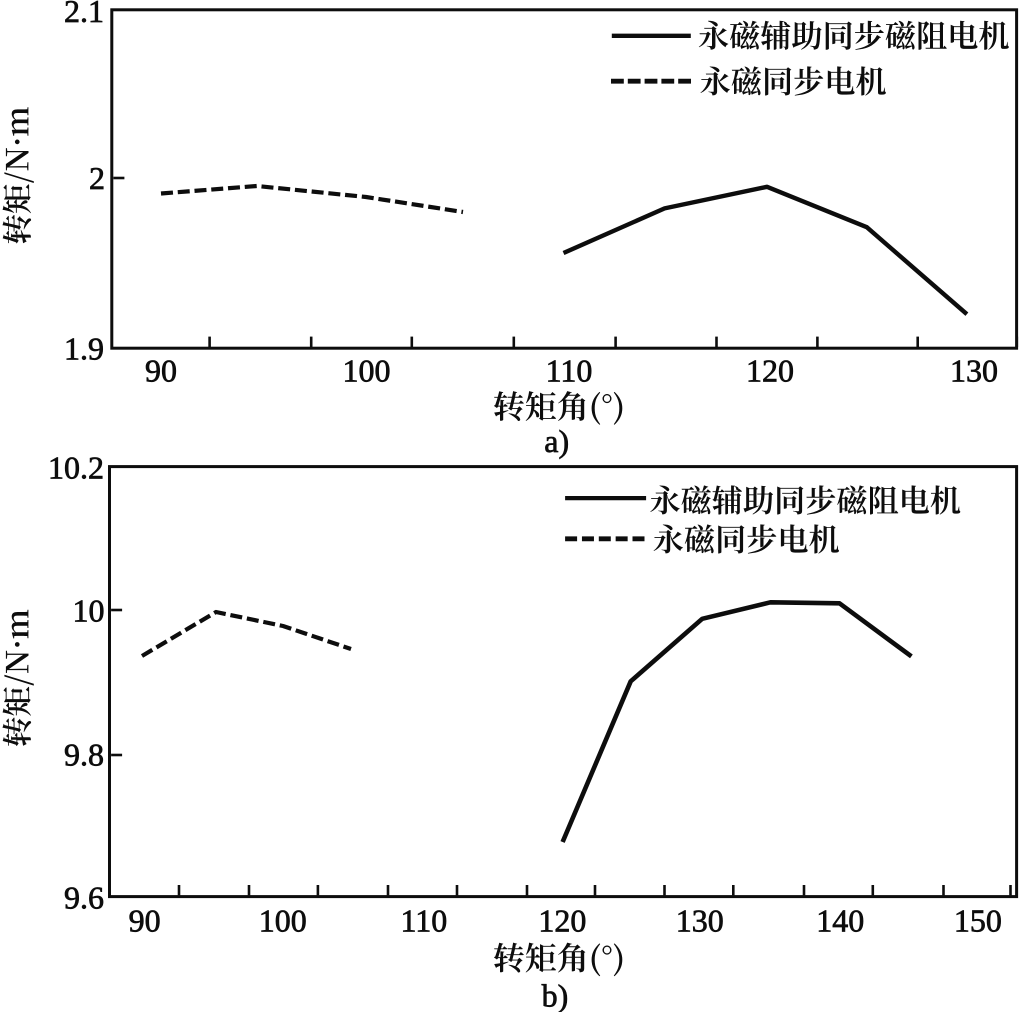 The width and height of the screenshot is (1019, 1012). What do you see at coordinates (84, 898) in the screenshot?
I see `svg-text: 9.6` at bounding box center [84, 898].